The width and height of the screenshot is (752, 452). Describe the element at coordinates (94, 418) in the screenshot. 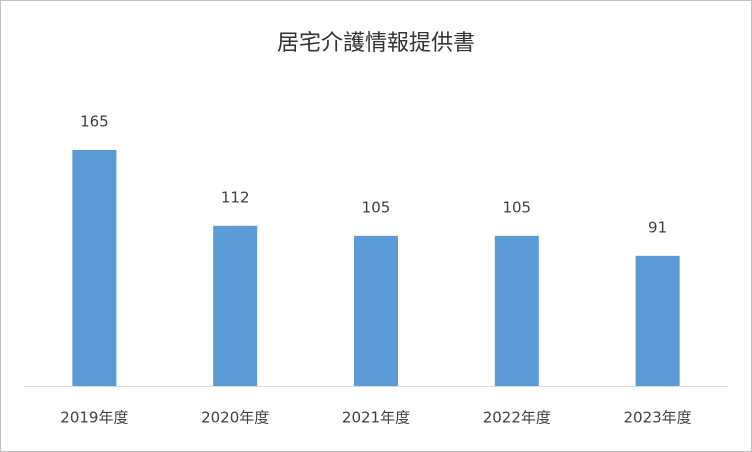

I see `x-tick-label: 2019年度` at that location.